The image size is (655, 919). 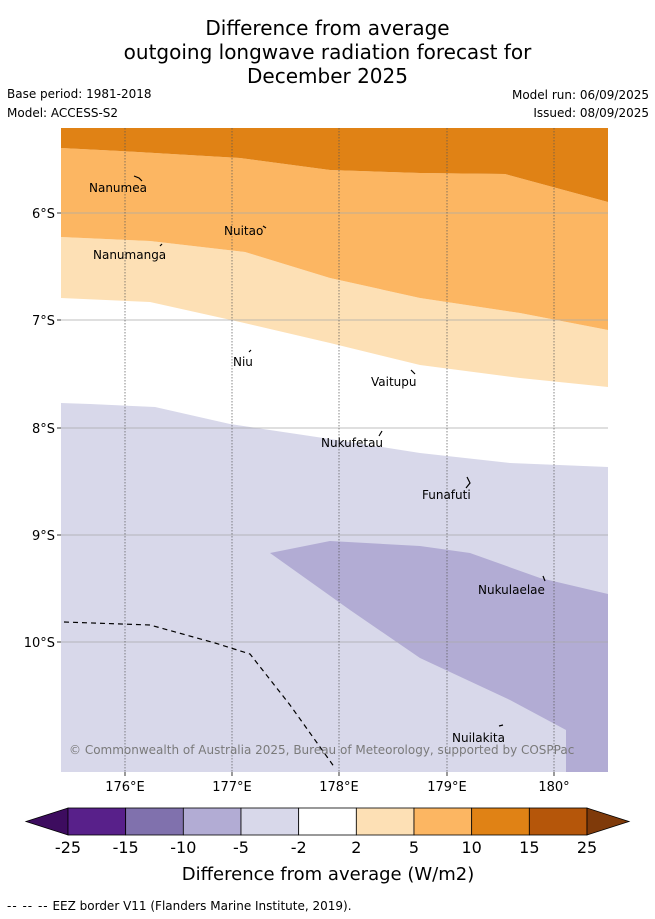 What do you see at coordinates (553, 787) in the screenshot?
I see `lon-label-180: 180°` at bounding box center [553, 787].